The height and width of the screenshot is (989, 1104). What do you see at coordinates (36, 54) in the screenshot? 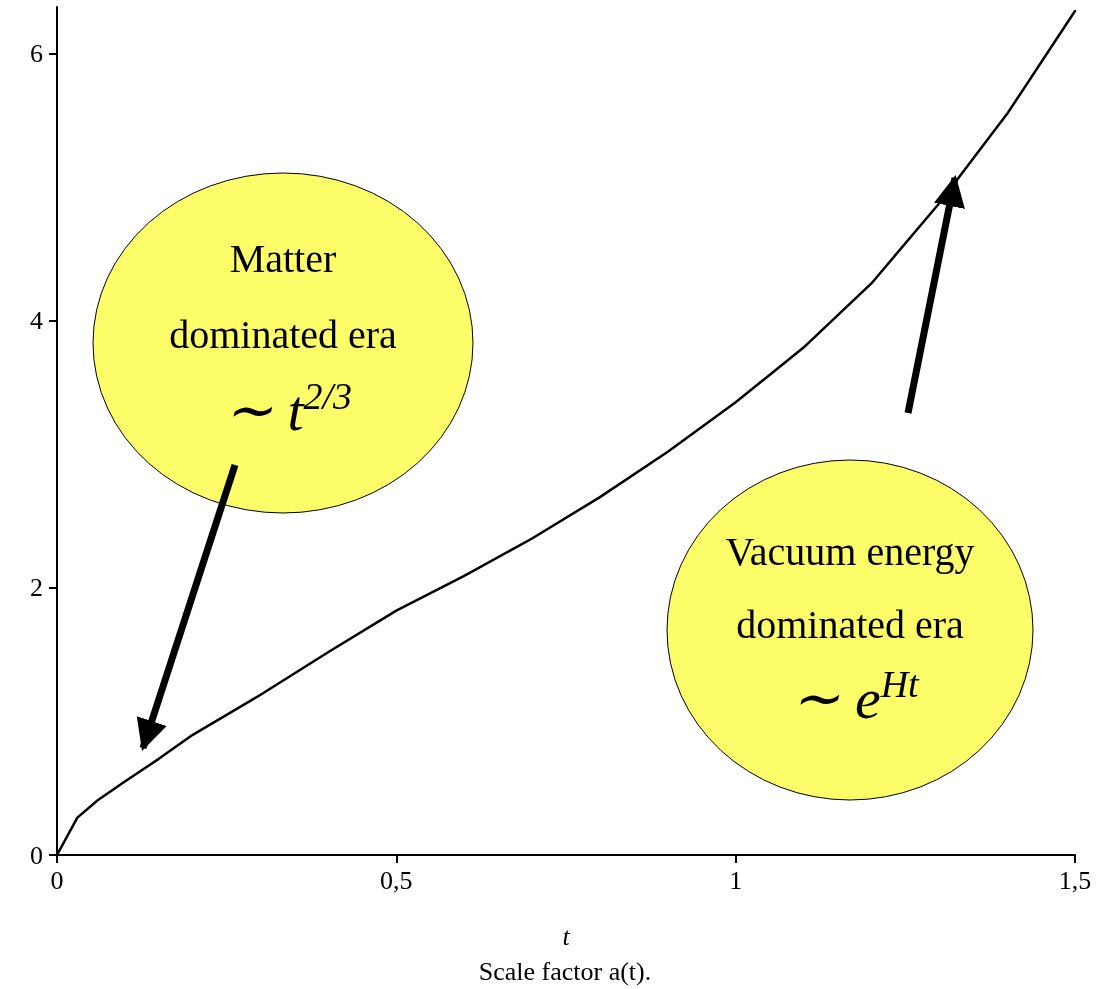
I see `y-tick-label: 6` at bounding box center [36, 54].